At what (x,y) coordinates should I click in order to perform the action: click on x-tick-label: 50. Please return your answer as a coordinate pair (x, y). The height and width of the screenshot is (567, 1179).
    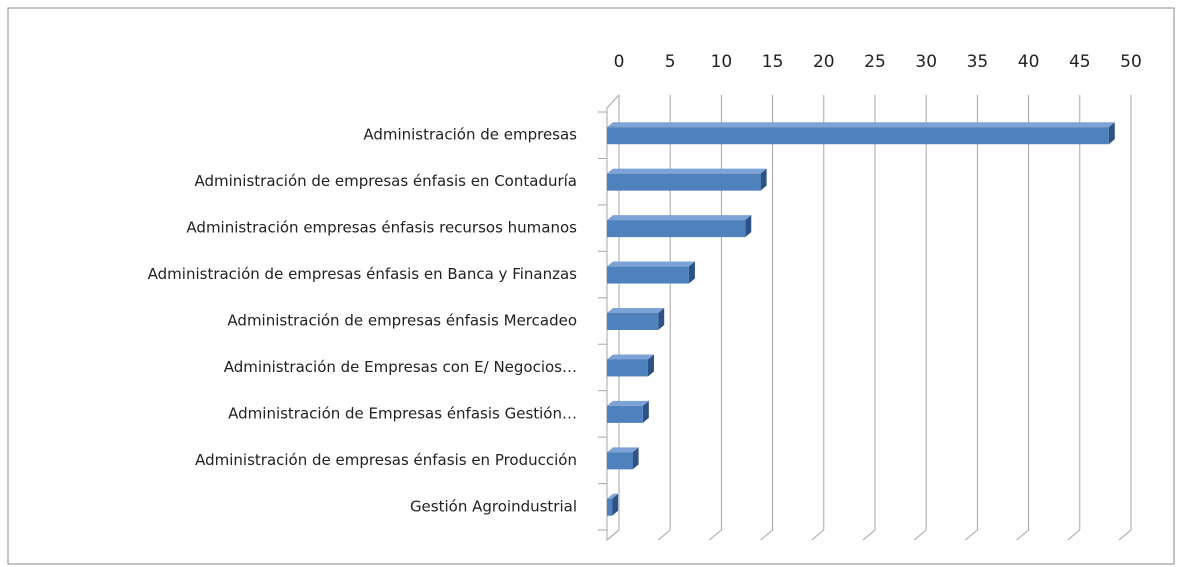
    Looking at the image, I should click on (1131, 62).